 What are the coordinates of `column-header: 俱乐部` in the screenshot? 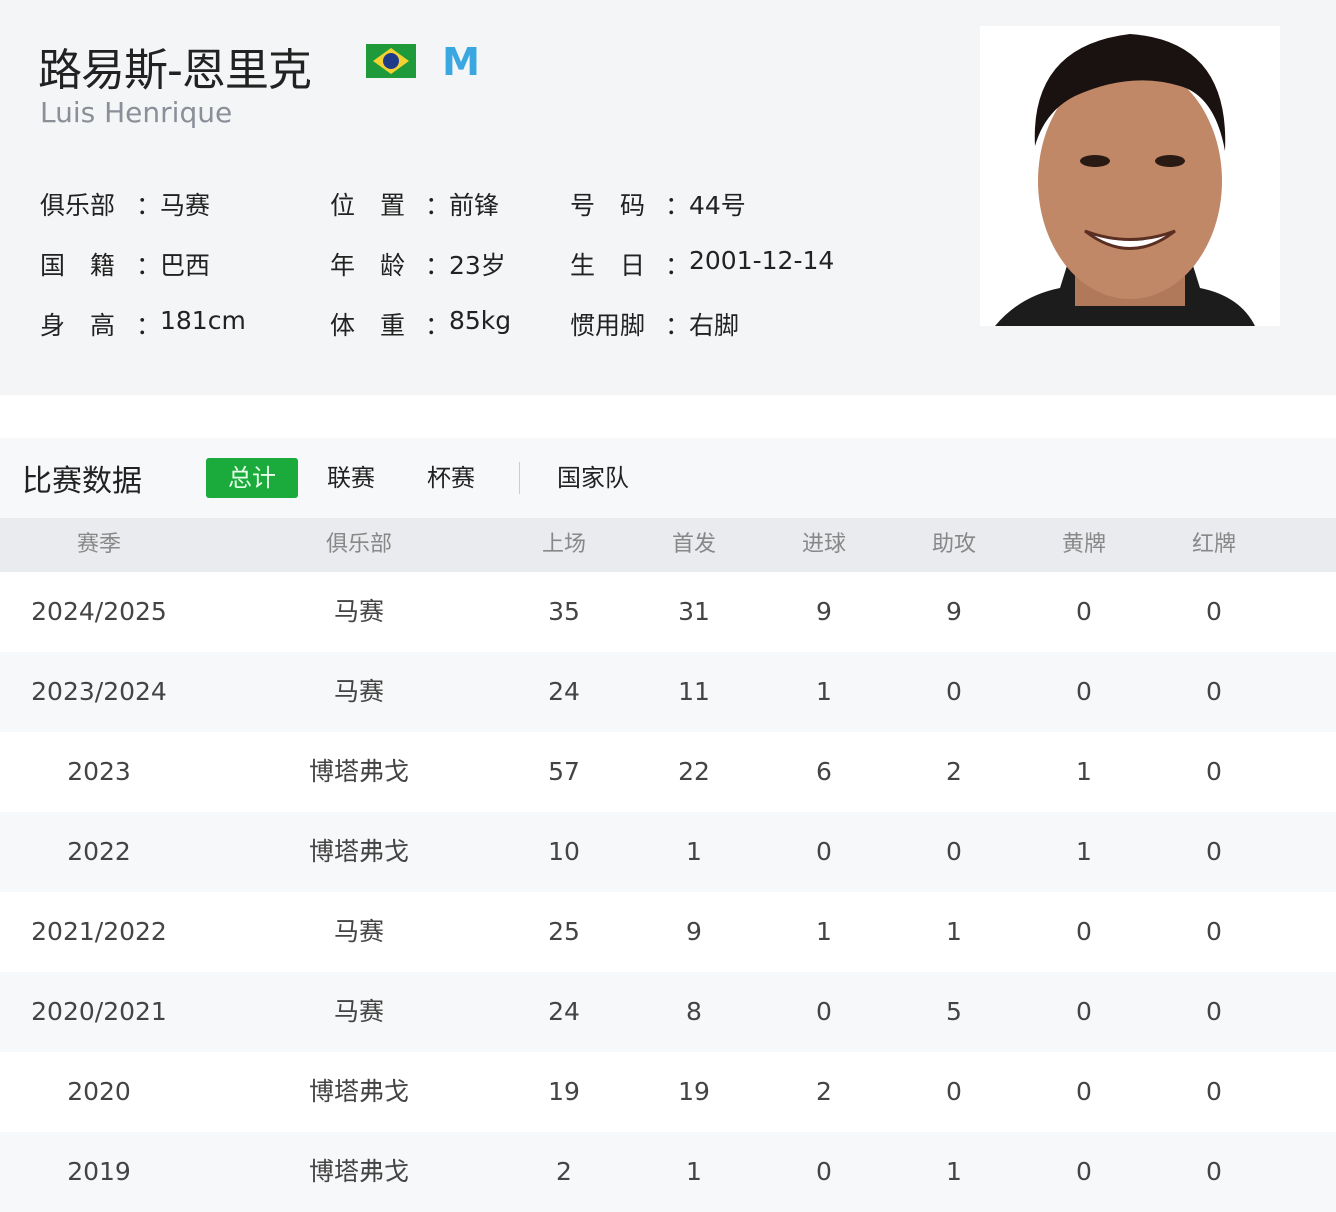 It's located at (358, 544).